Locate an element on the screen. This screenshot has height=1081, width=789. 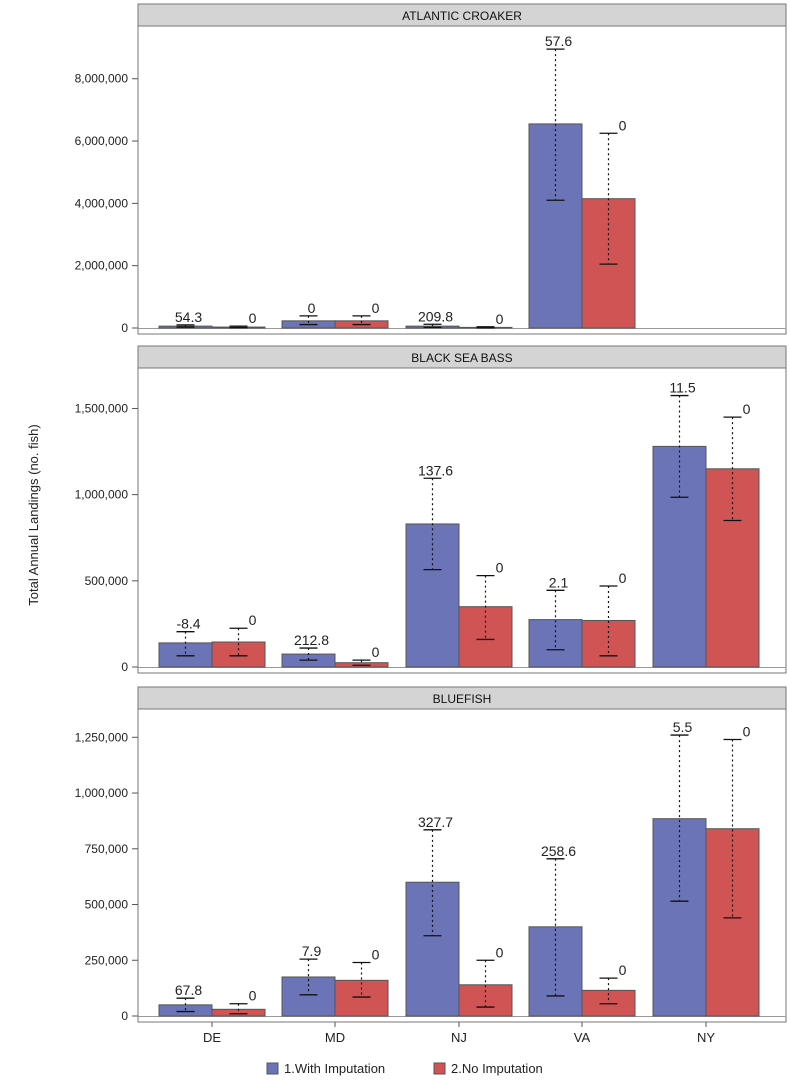
y-axis-label: Total Annual Landings (no. fish) is located at coordinates (33, 514).